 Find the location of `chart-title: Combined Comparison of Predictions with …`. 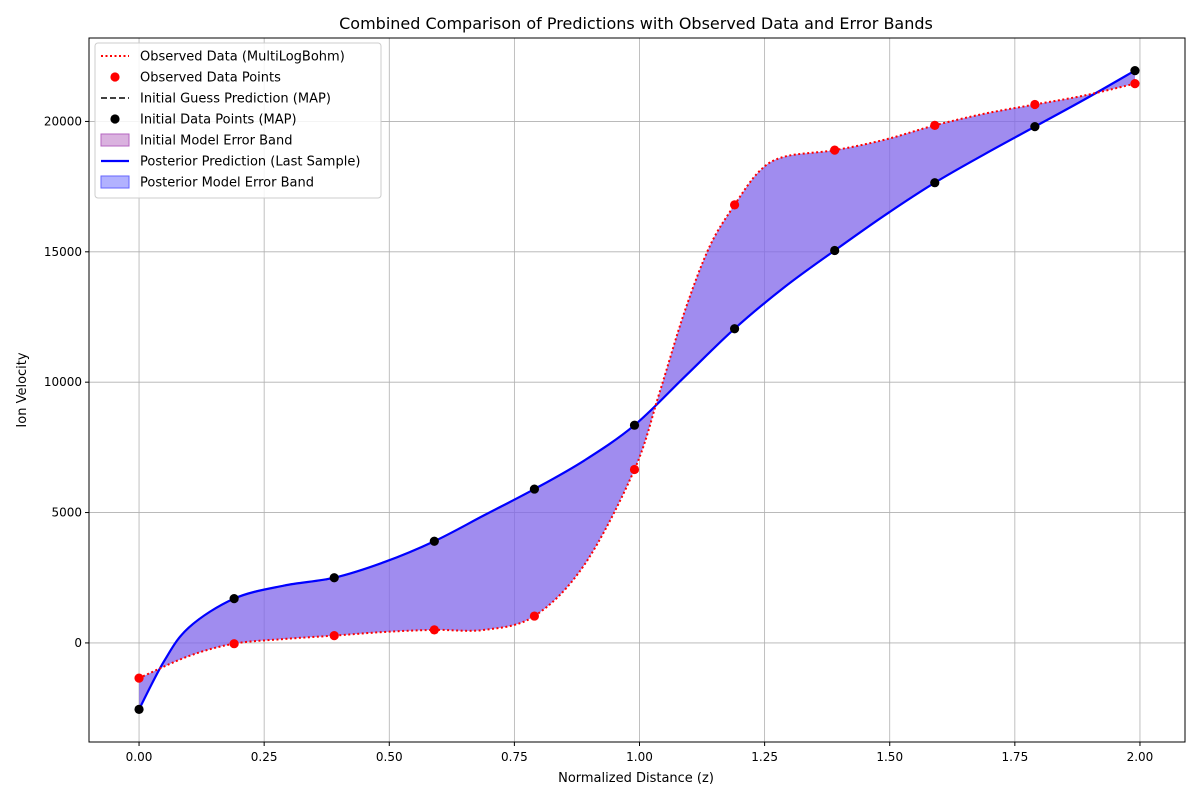

chart-title: Combined Comparison of Predictions with … is located at coordinates (636, 23).